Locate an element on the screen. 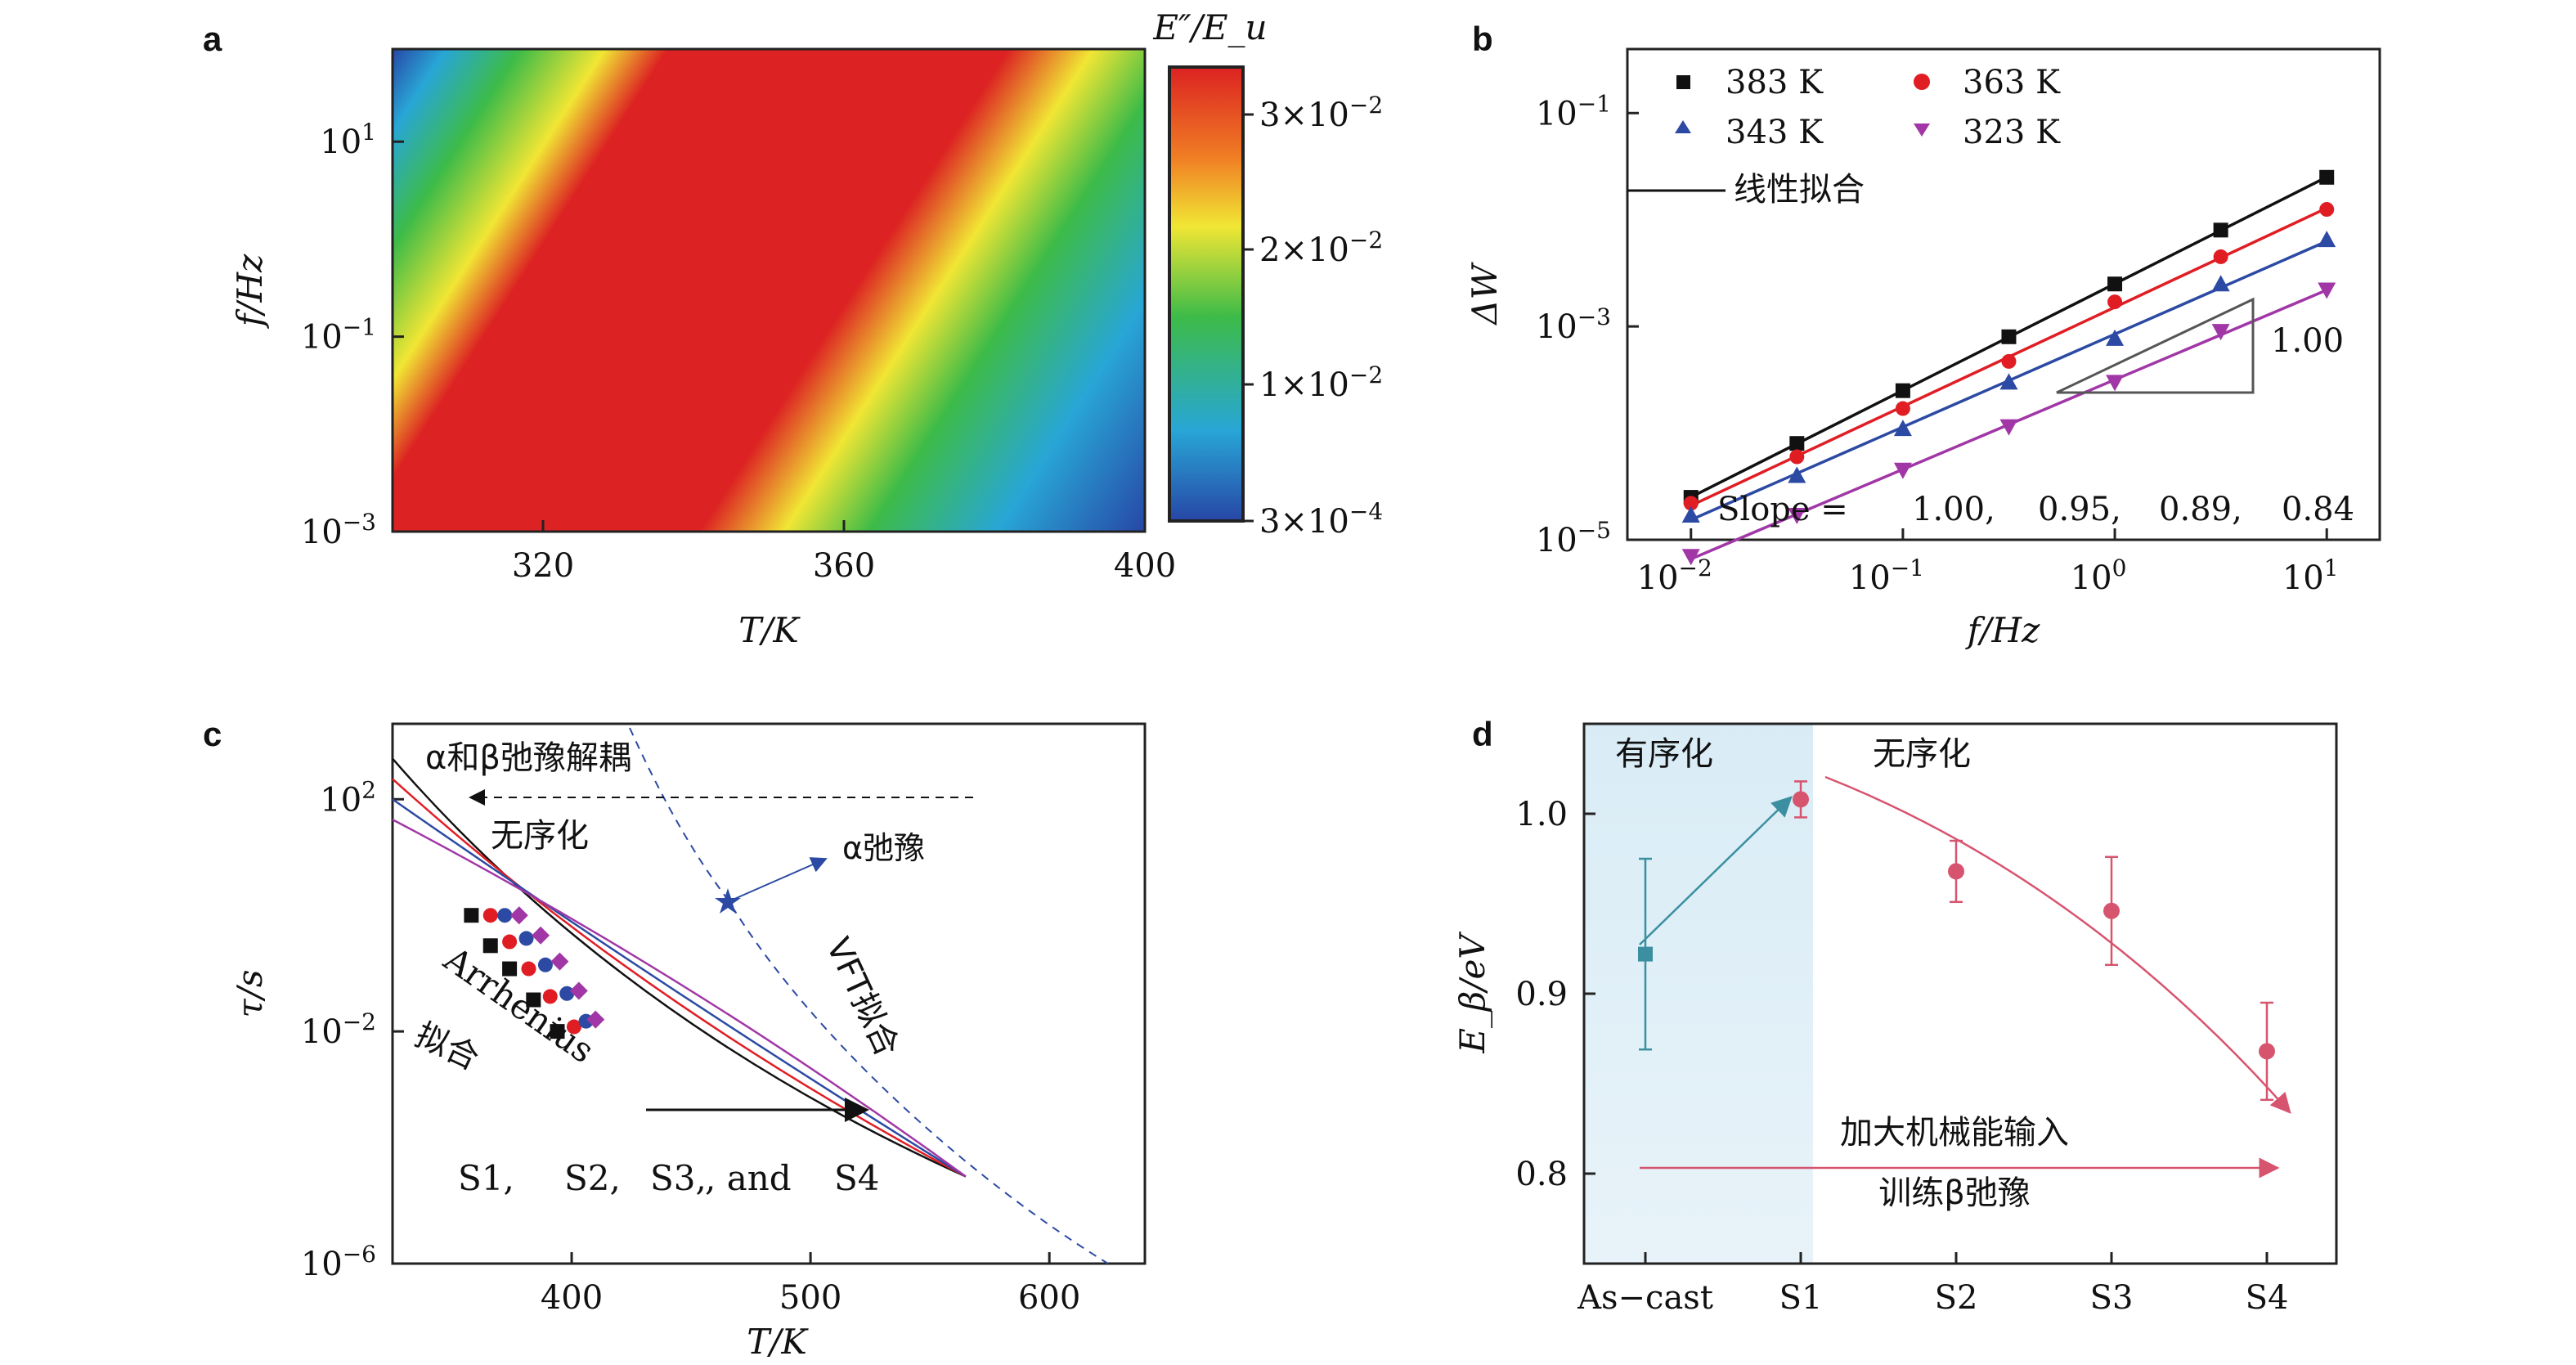  heatmap-area is located at coordinates (769, 290).